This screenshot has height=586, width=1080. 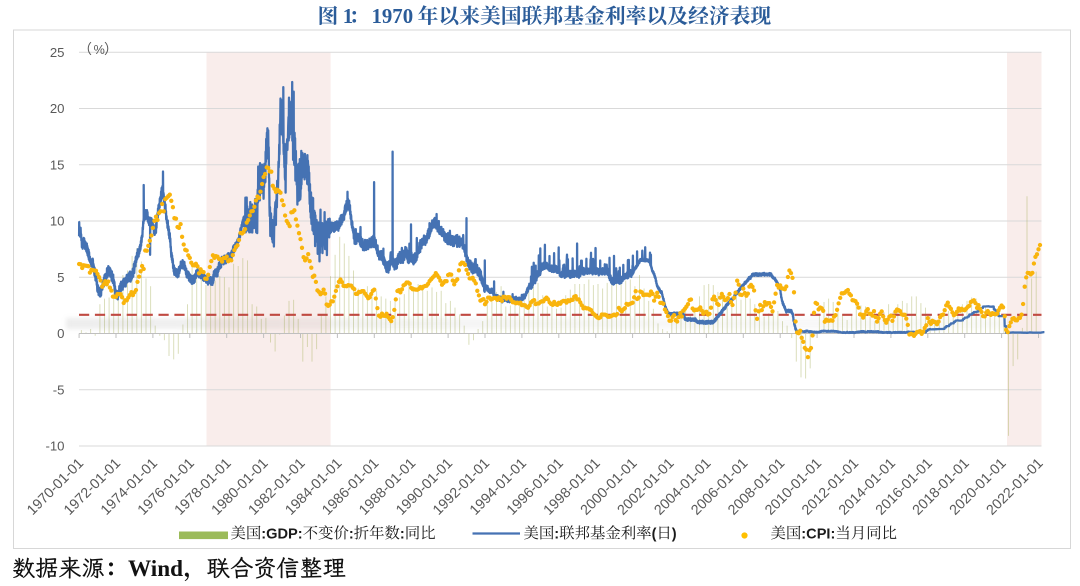 I want to click on svg-text: -10, so click(x=54, y=446).